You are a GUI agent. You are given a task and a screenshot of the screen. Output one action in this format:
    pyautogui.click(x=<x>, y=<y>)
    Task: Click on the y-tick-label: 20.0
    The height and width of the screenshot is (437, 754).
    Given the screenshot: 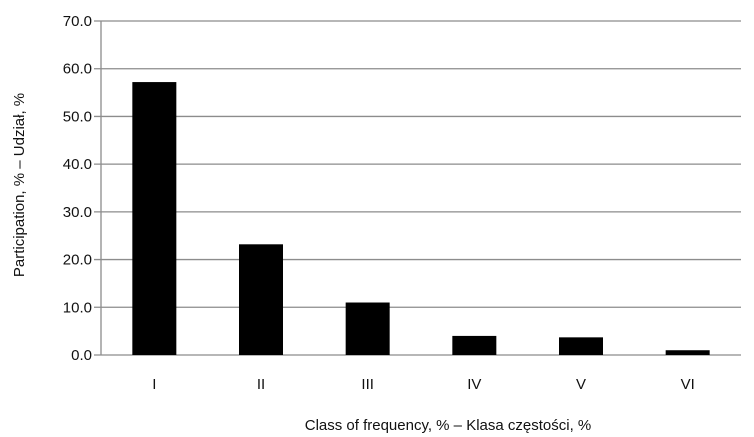 What is the action you would take?
    pyautogui.click(x=77, y=260)
    